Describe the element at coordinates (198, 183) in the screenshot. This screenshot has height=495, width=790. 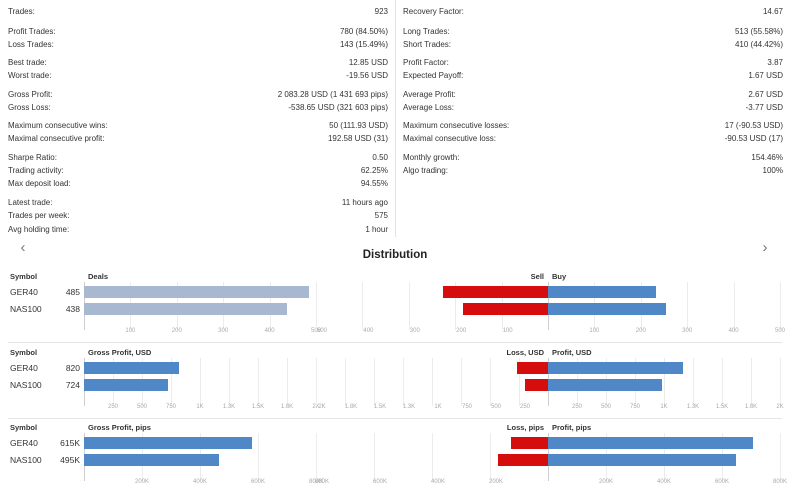
I see `stat-row: Max deposit load: 94.55%` at that location.